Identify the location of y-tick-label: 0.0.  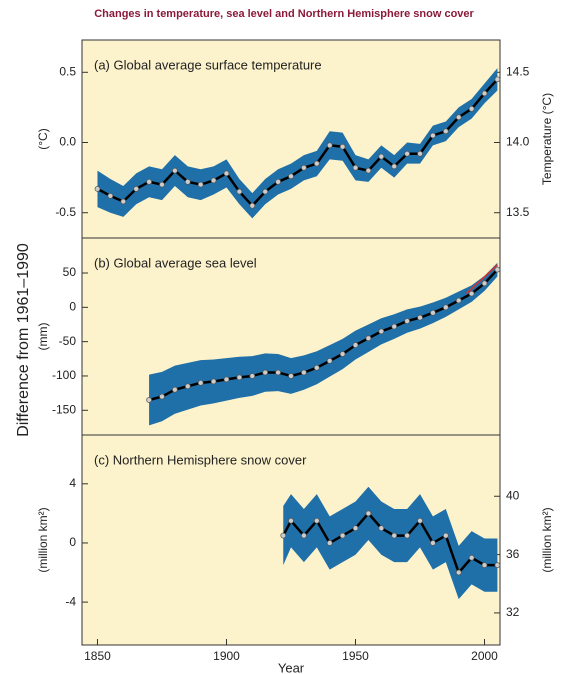
(67, 142).